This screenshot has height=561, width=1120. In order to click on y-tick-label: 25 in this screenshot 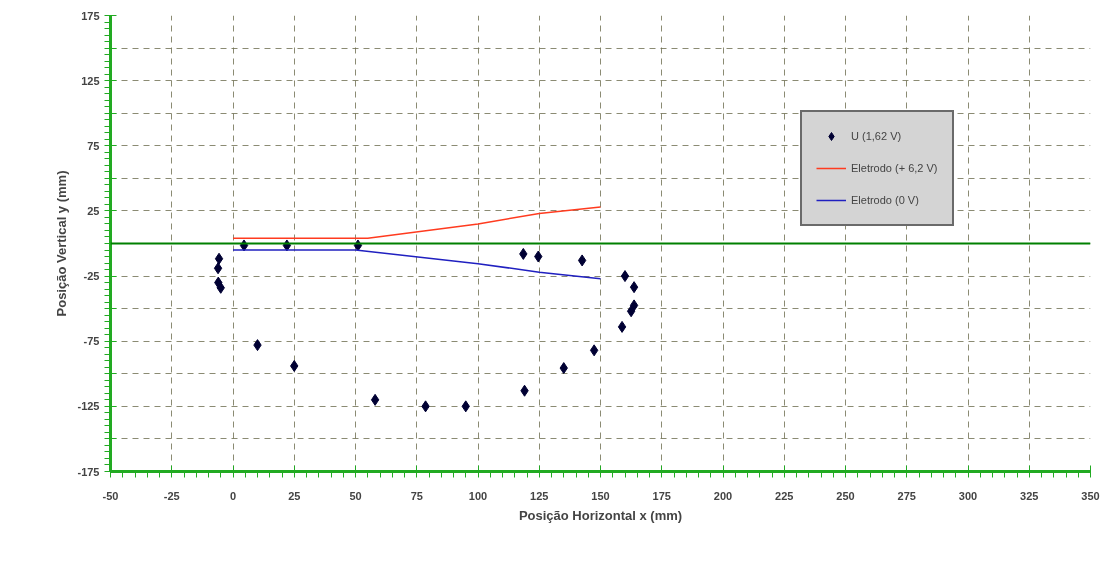, I will do `click(93, 210)`.